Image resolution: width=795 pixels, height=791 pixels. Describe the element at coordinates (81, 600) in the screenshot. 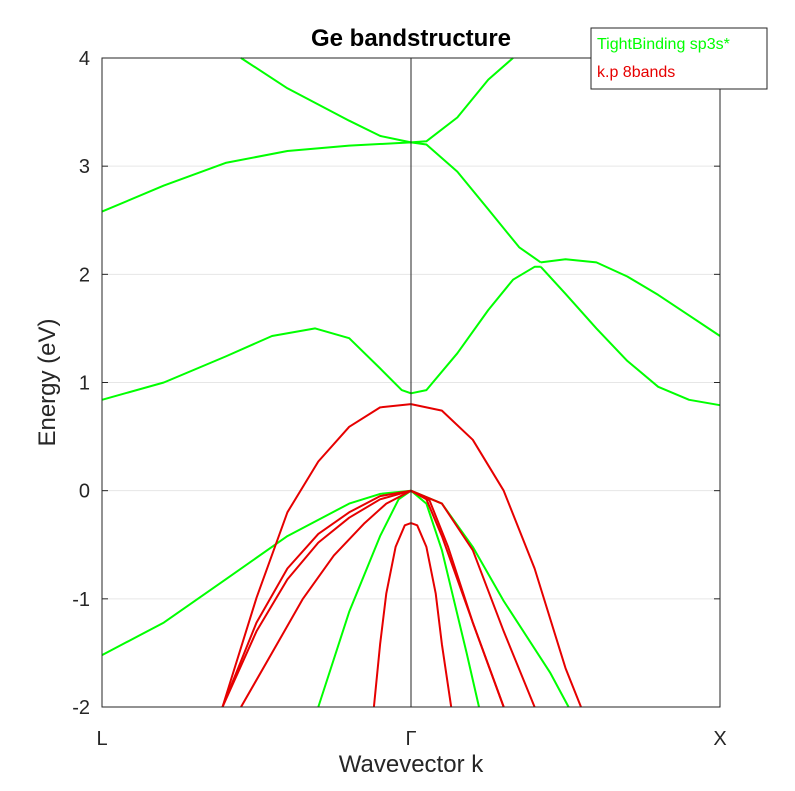

I see `y-tick-label: -1` at that location.